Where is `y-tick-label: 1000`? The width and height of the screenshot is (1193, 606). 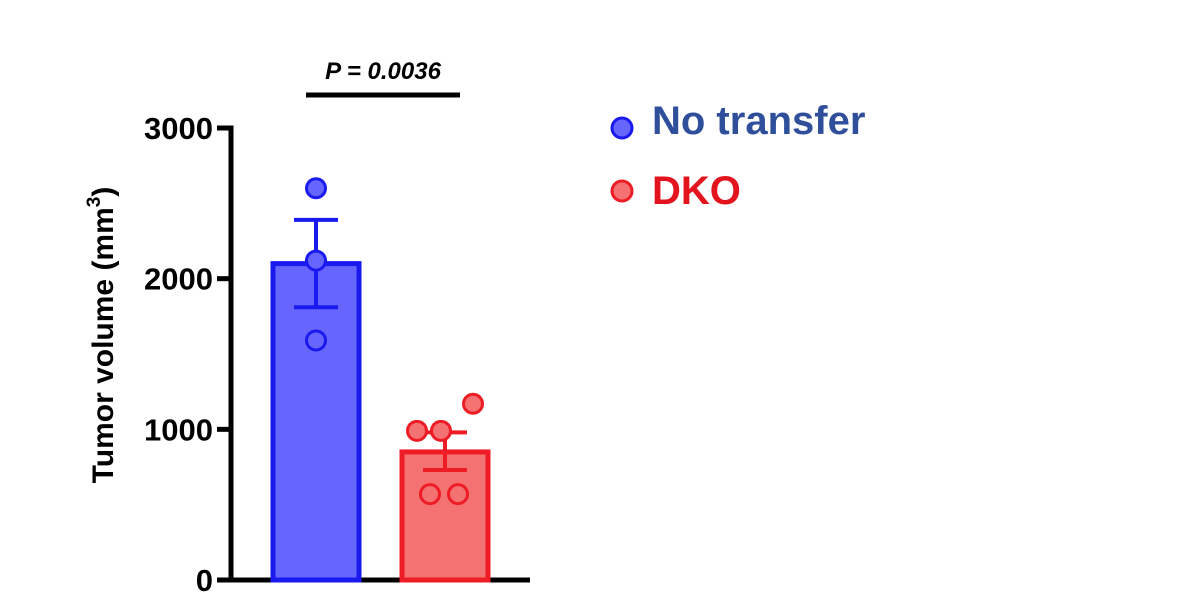
y-tick-label: 1000 is located at coordinates (178, 429).